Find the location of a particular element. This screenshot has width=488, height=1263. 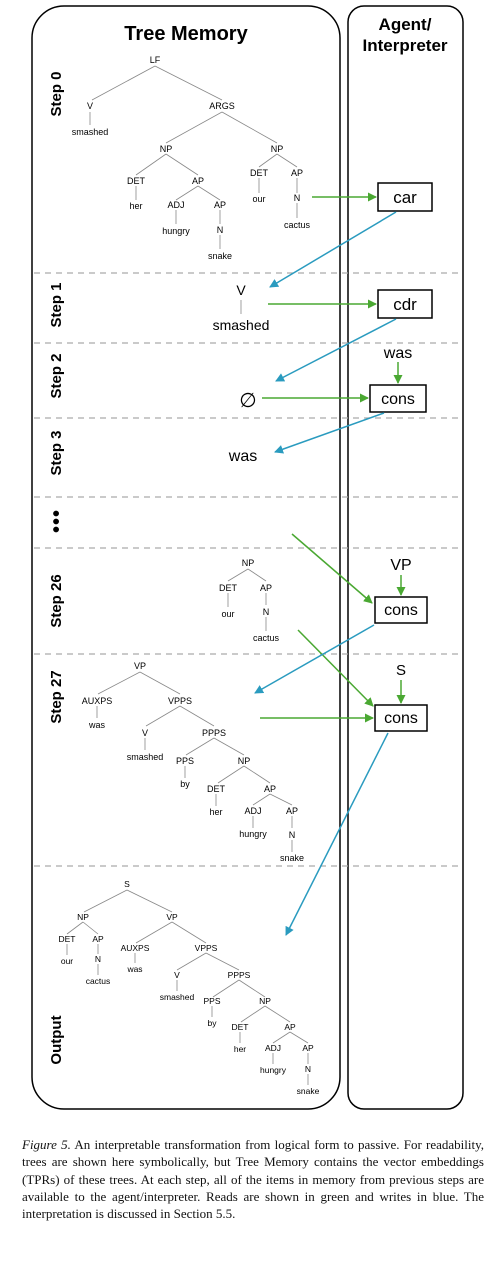

operand-vp: VP is located at coordinates (400, 565).